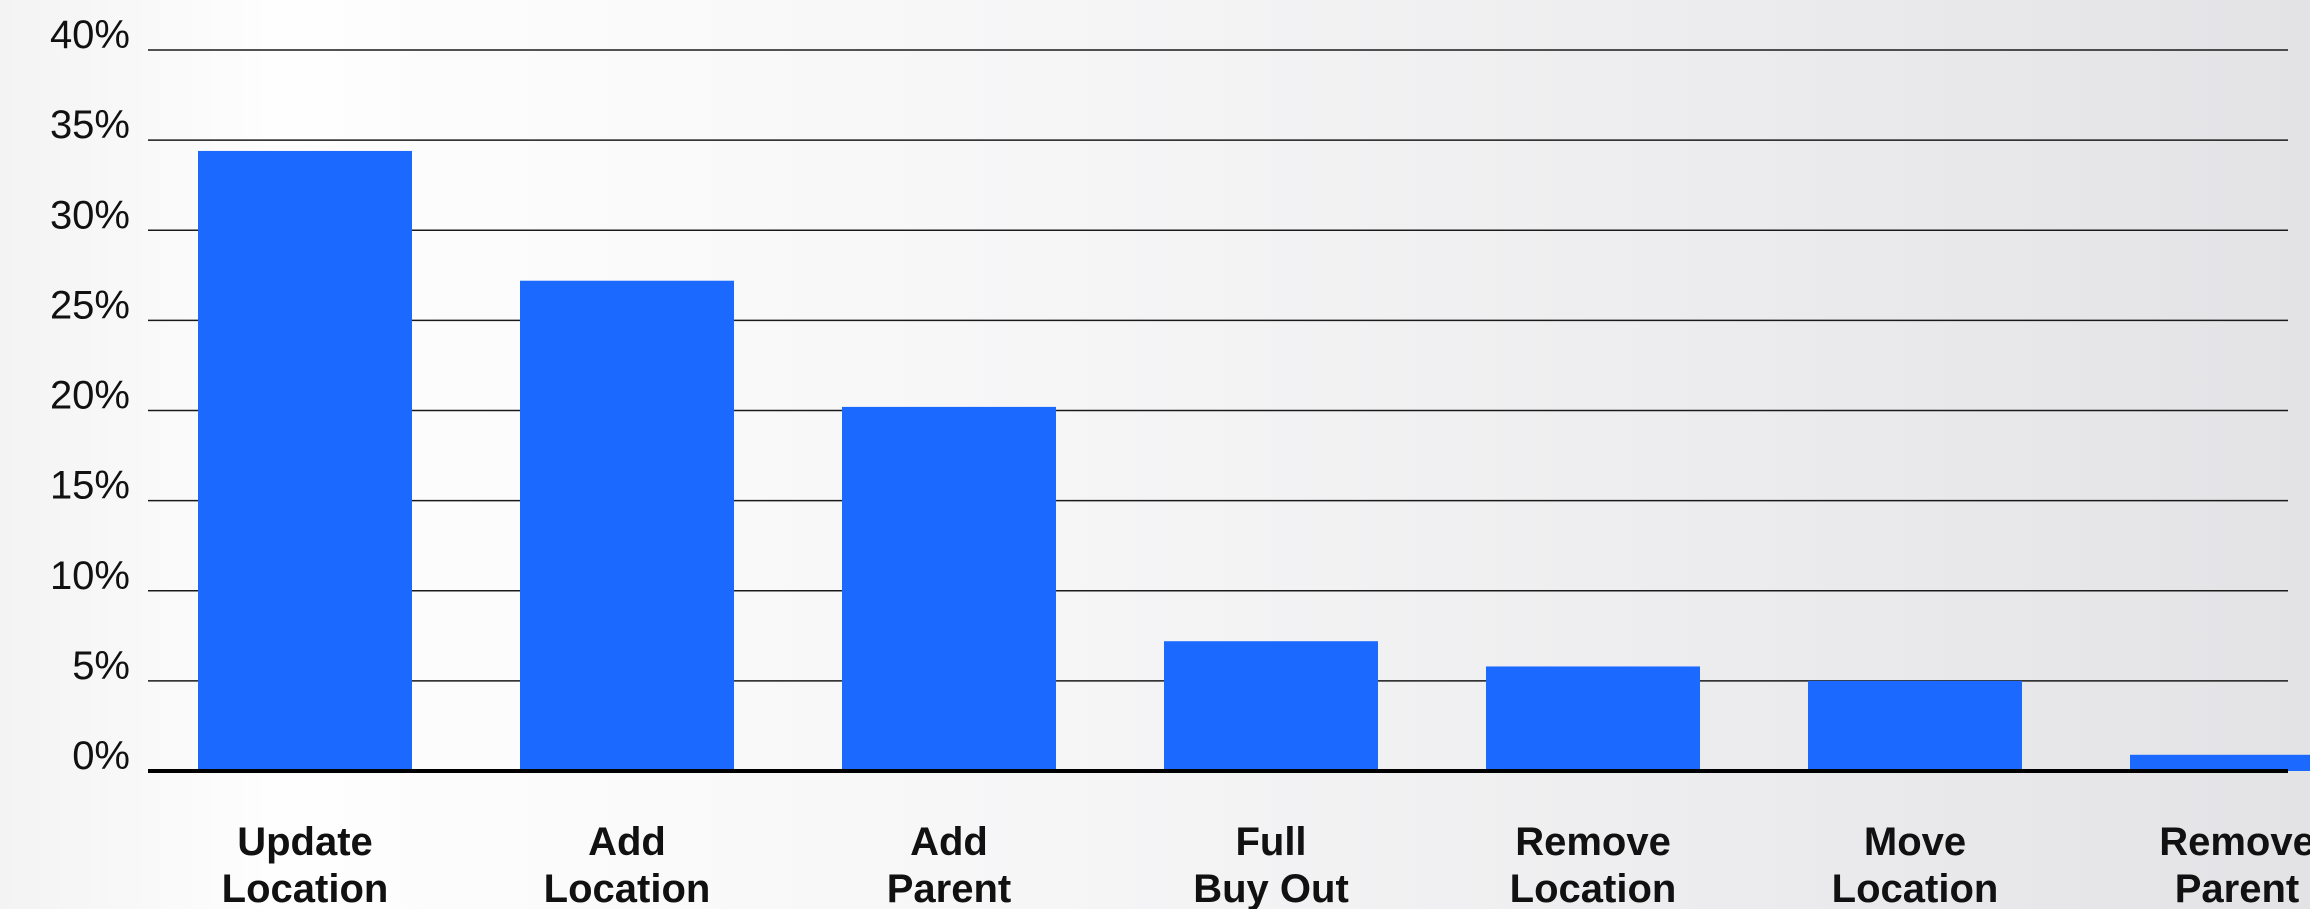  What do you see at coordinates (90, 125) in the screenshot?
I see `y-tick-label: 35%` at bounding box center [90, 125].